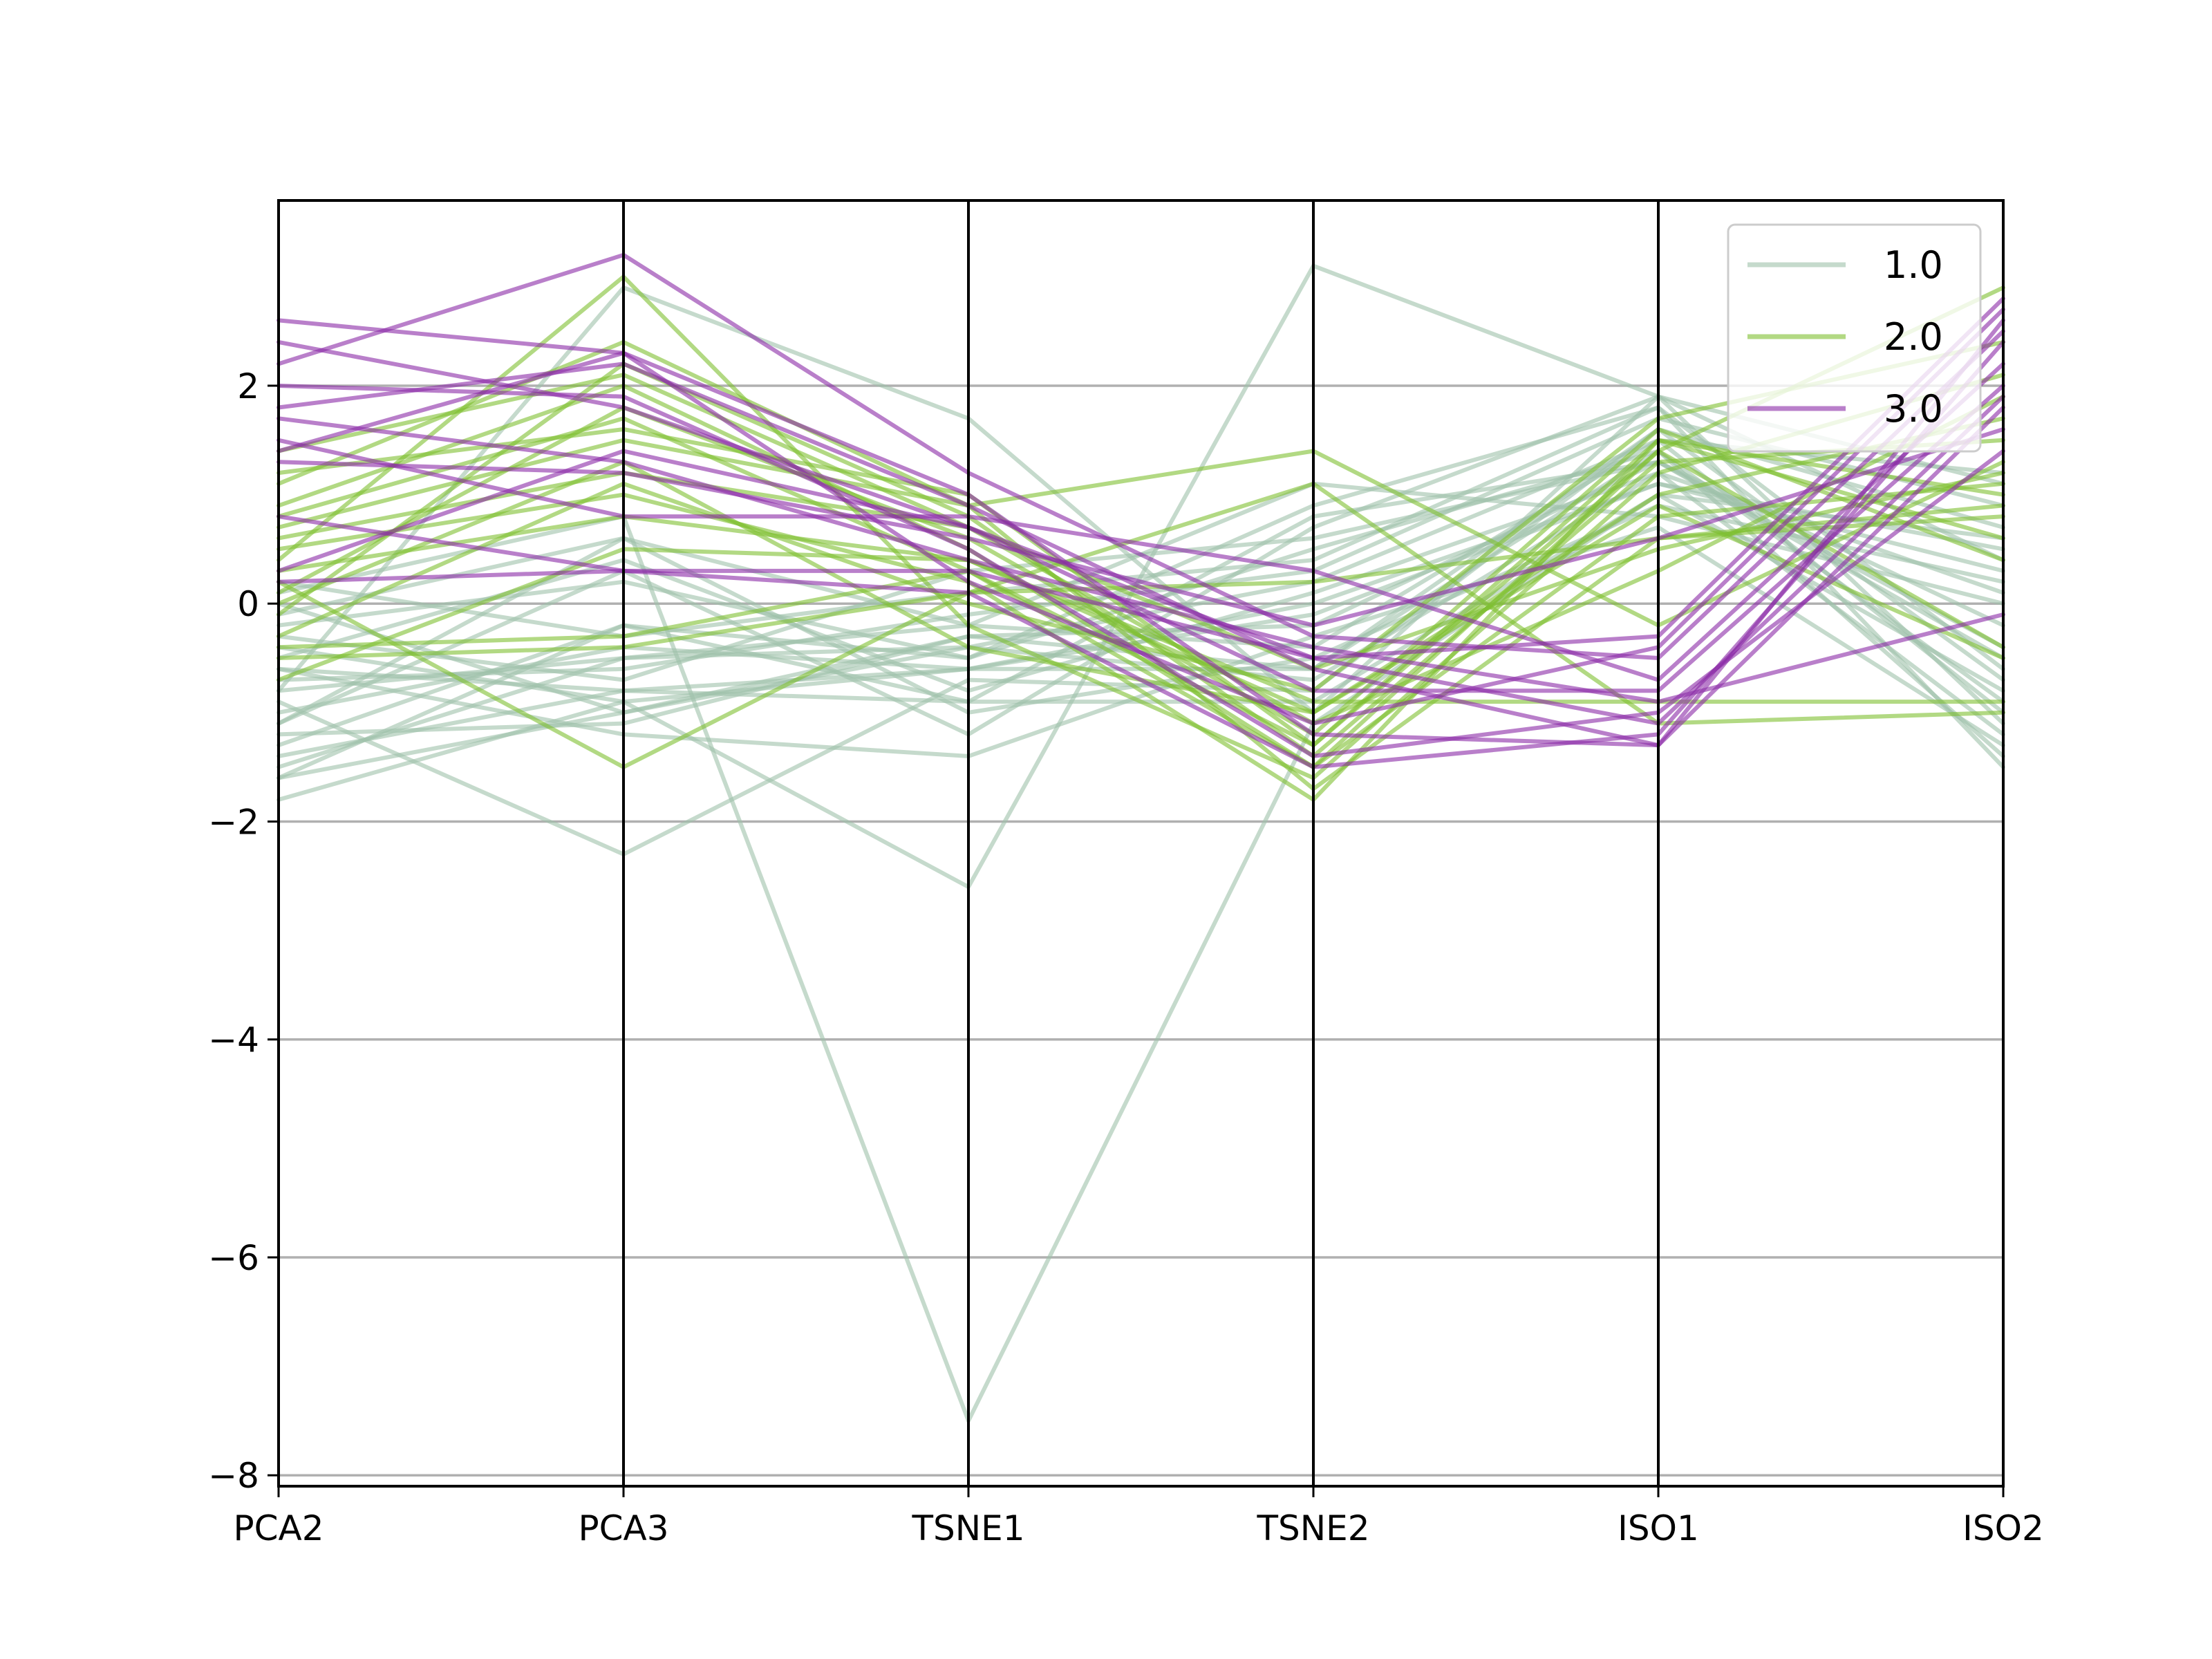 The height and width of the screenshot is (1659, 2212). What do you see at coordinates (1658, 1528) in the screenshot?
I see `x-tick-label-iso1: ISO1` at bounding box center [1658, 1528].